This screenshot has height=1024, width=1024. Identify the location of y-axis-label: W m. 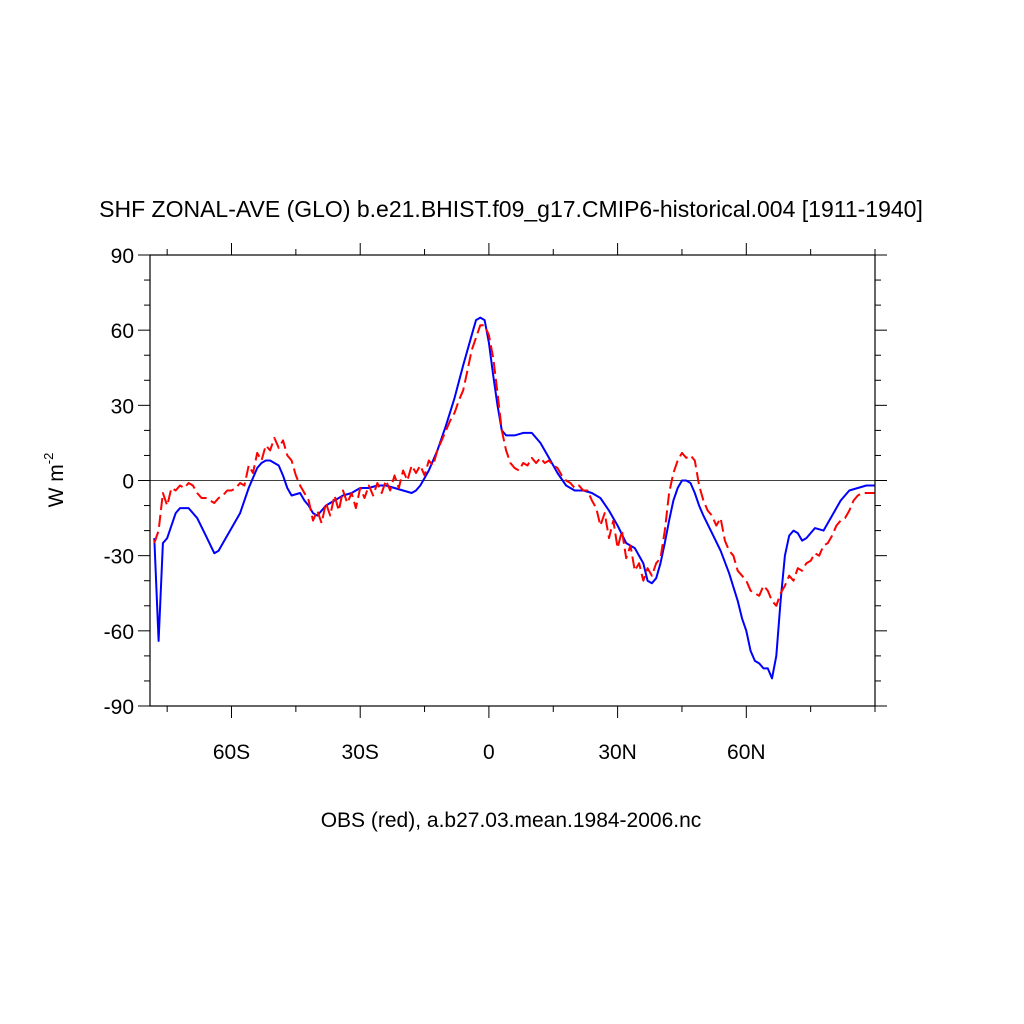
(56, 485).